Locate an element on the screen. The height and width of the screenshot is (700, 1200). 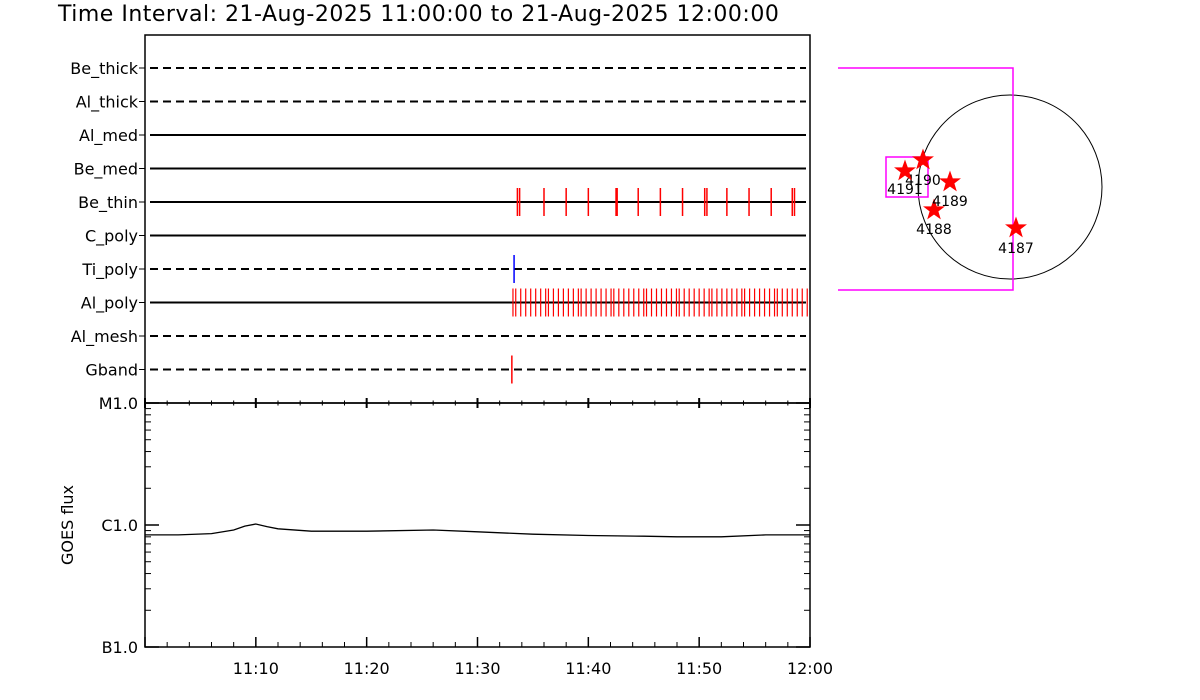
detector-label-ti_poly: Ti_poly is located at coordinates (109, 270).